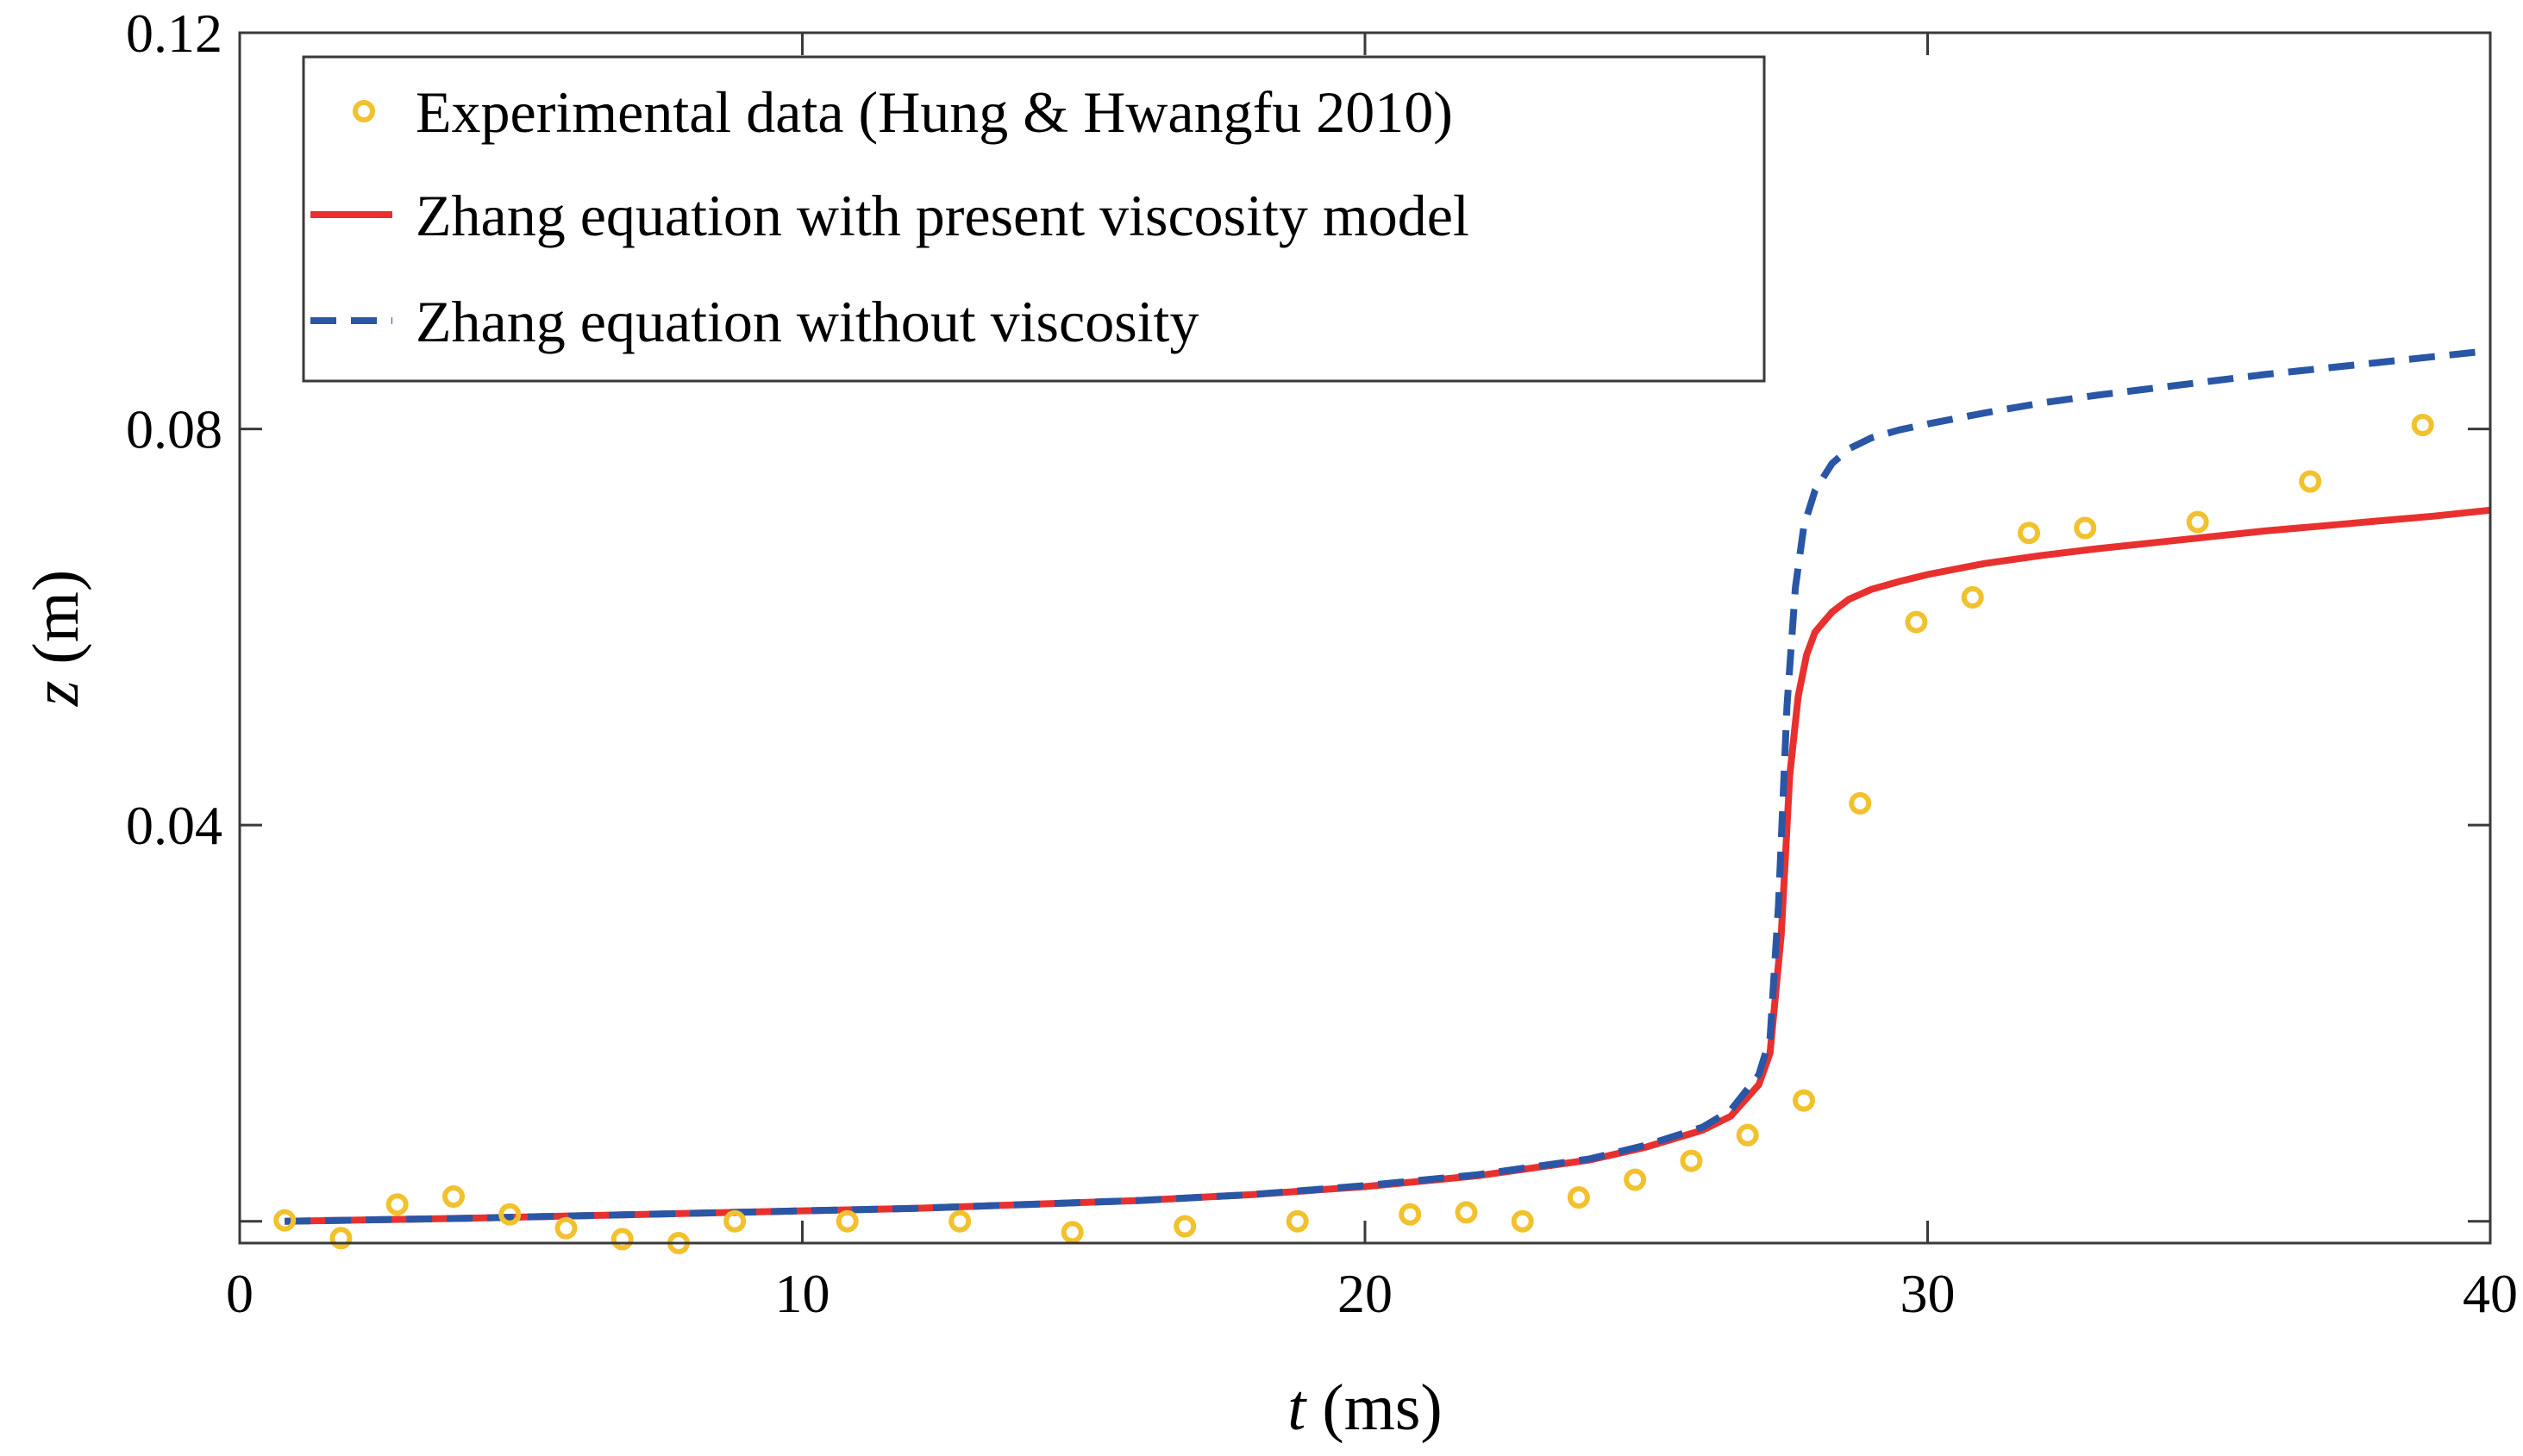 The image size is (2523, 1456). I want to click on y-axis-label: z (m), so click(56, 639).